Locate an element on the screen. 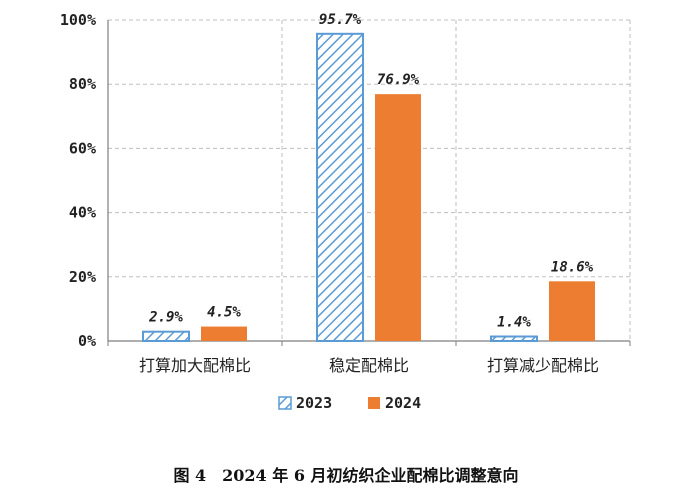 This screenshot has height=492, width=693. data-label: 76.9% is located at coordinates (398, 80).